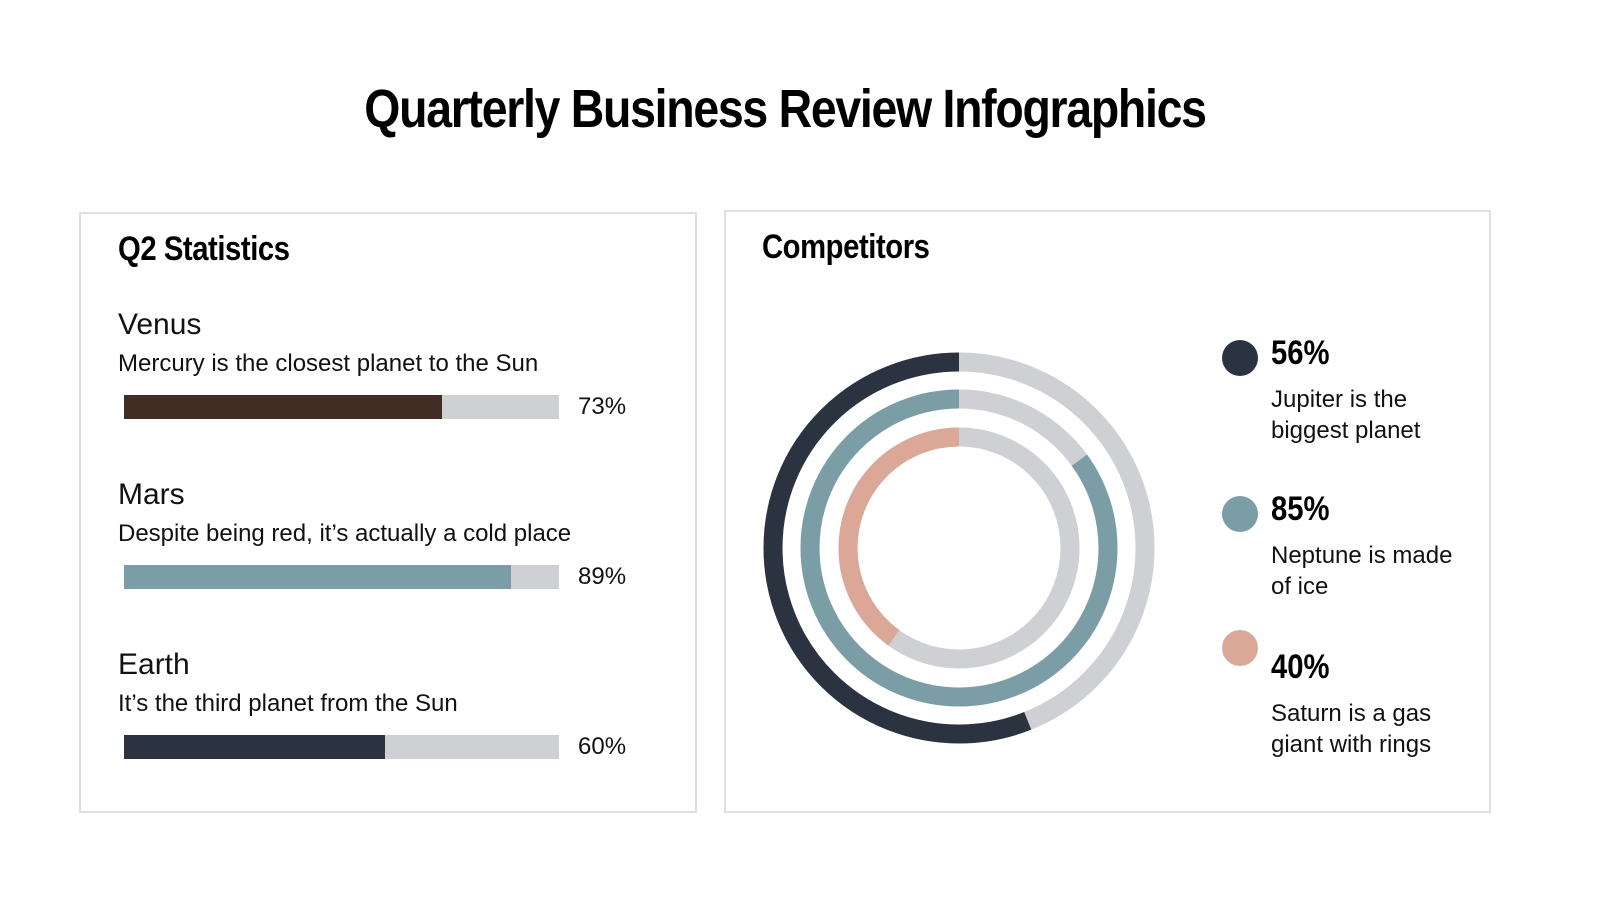 The image size is (1600, 900). What do you see at coordinates (1300, 667) in the screenshot?
I see `legend-percentage: 40%` at bounding box center [1300, 667].